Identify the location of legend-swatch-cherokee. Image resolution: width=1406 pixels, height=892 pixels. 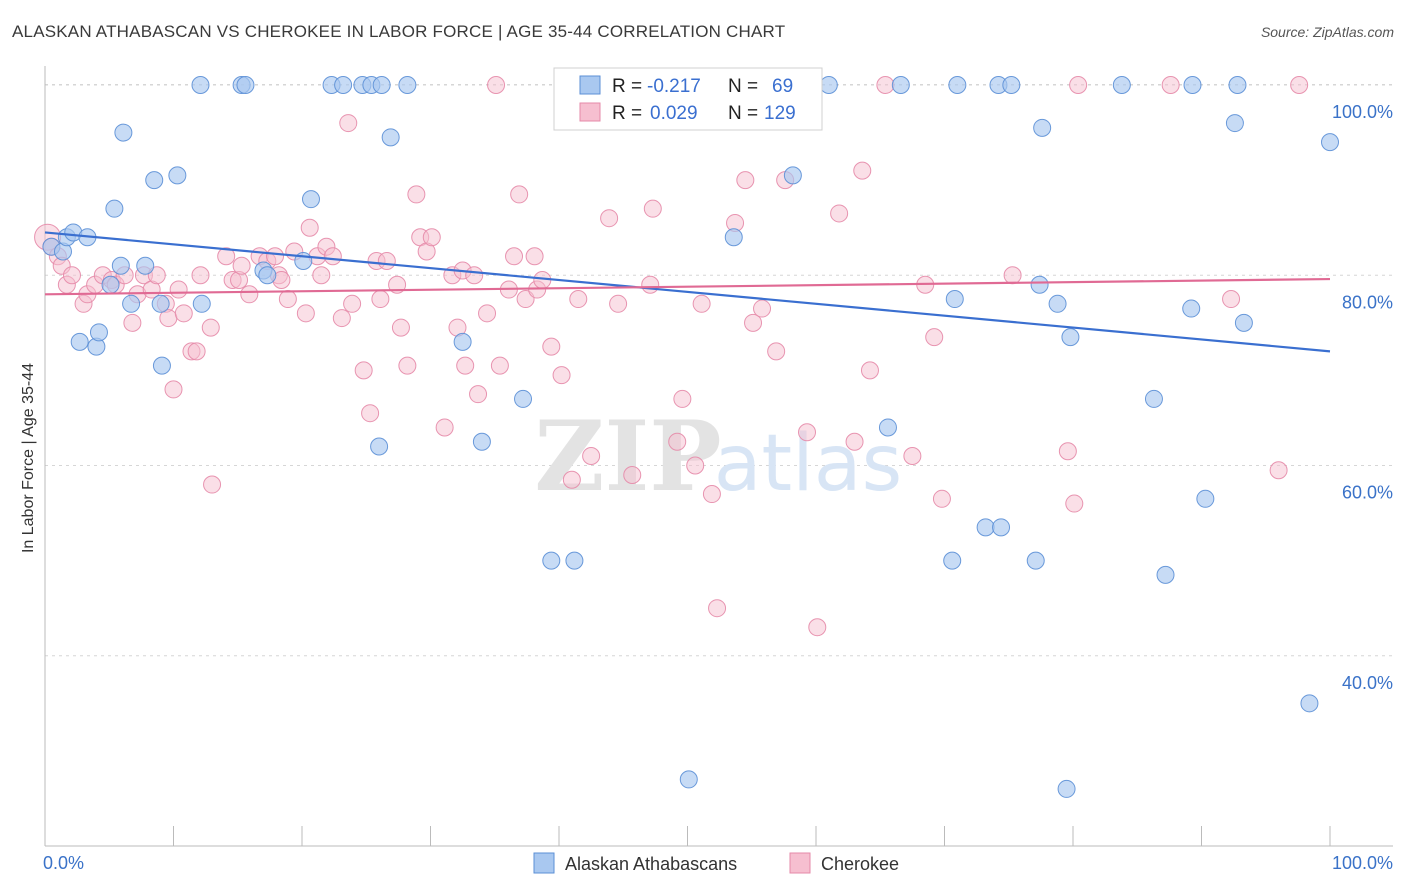
(800, 863).